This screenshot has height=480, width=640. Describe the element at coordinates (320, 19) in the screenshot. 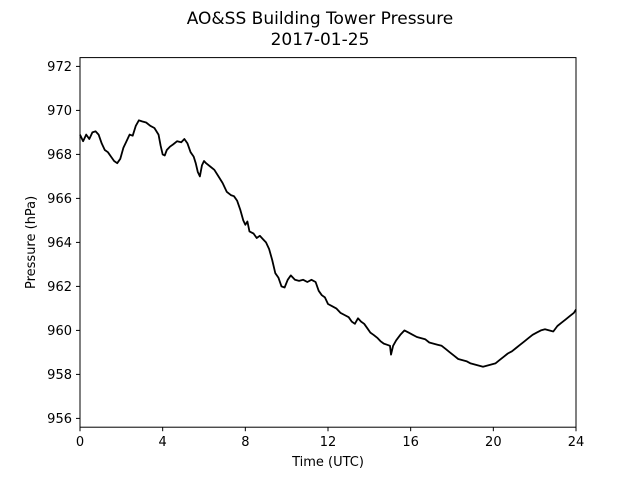

I see `chart-title: AO&SS Building Tower Pressure` at that location.